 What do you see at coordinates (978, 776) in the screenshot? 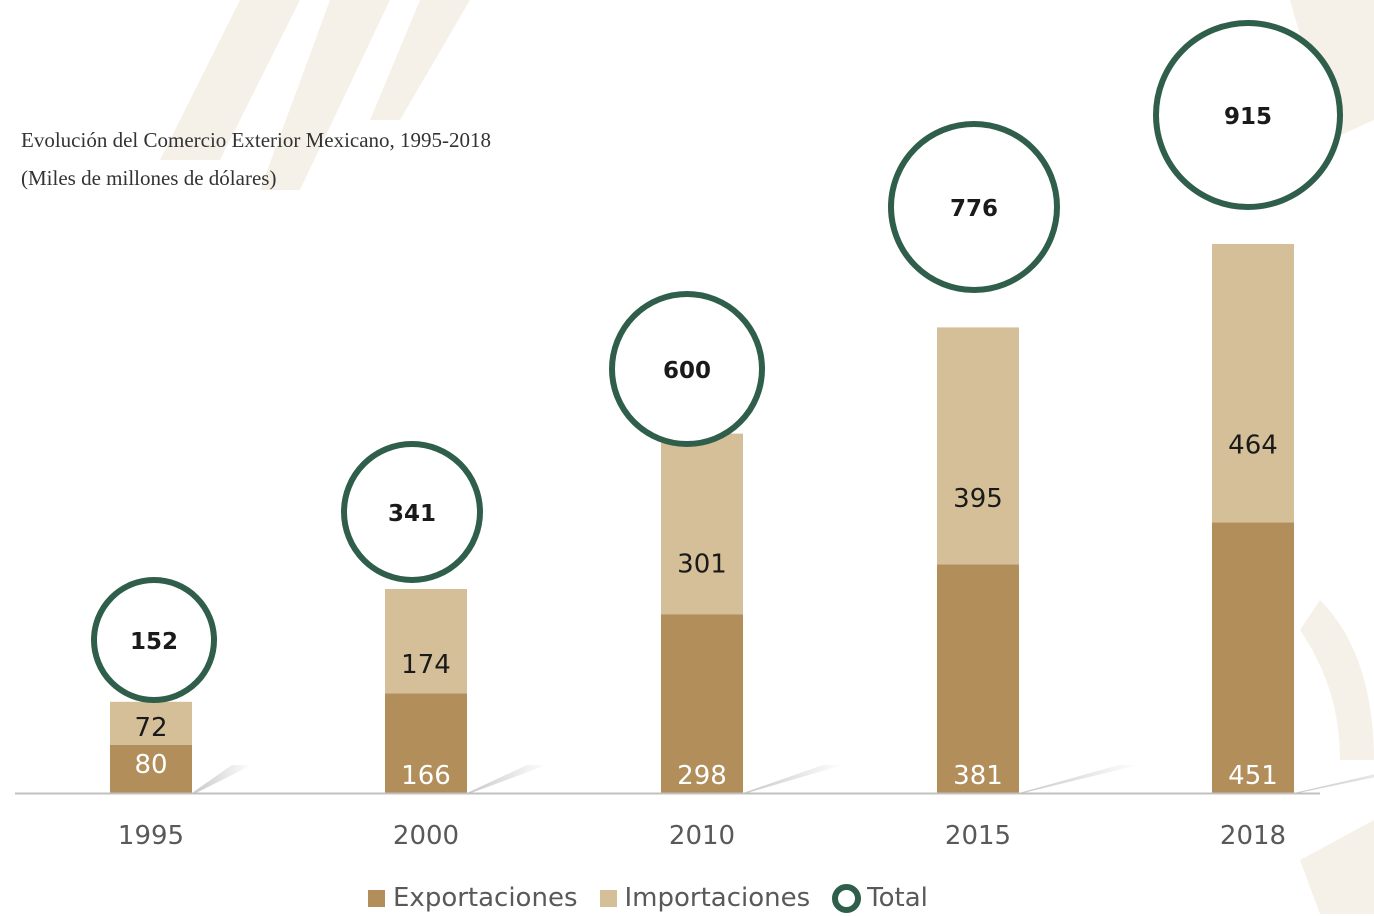
I see `data-label-exportaciones-2015: 381` at bounding box center [978, 776].